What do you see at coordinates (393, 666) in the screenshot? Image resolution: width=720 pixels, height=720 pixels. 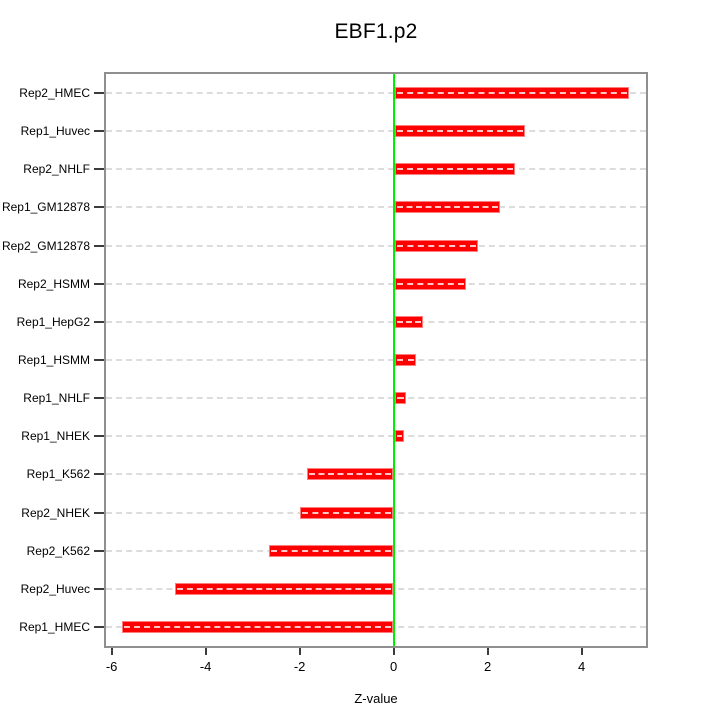 I see `x-tick-label: 0` at bounding box center [393, 666].